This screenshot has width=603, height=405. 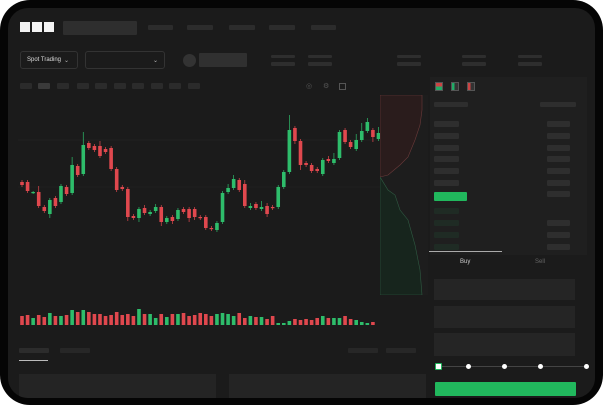 I want to click on total-input, so click(x=504, y=344).